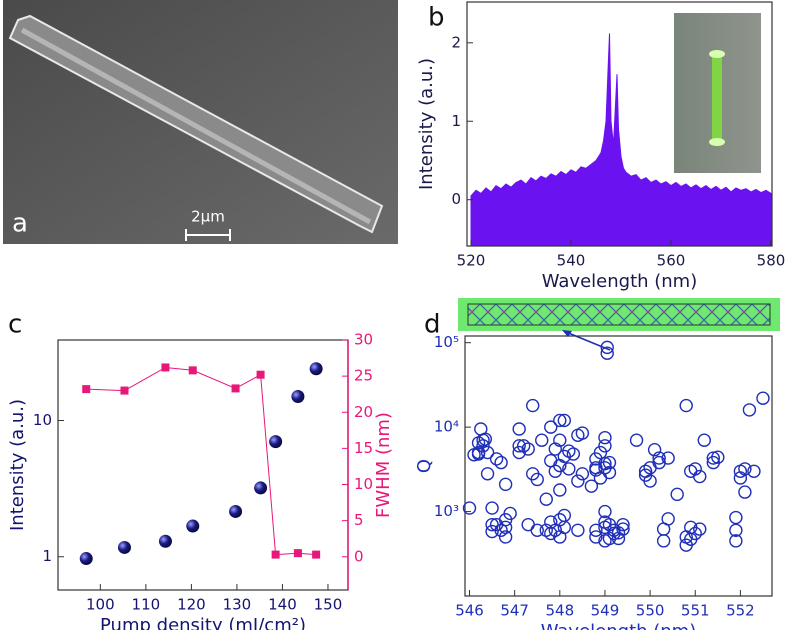 This screenshot has width=787, height=630. I want to click on y2-tick-label: 30, so click(363, 340).